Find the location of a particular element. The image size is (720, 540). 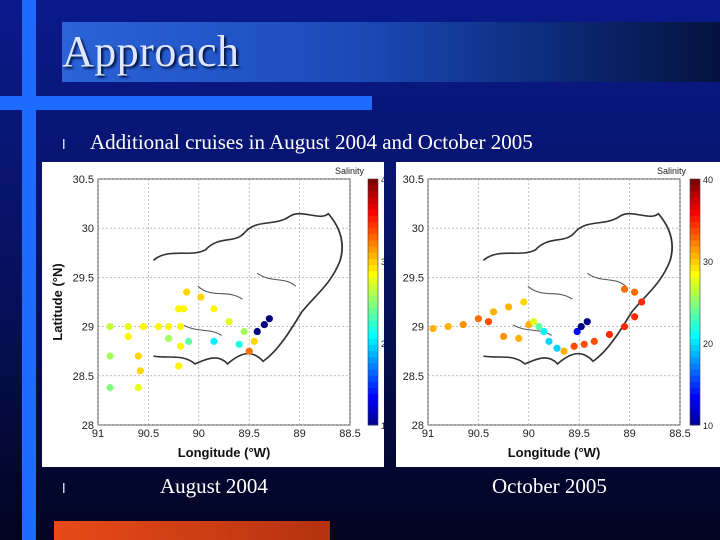

colorbar-tick-label: 40 is located at coordinates (382, 180).